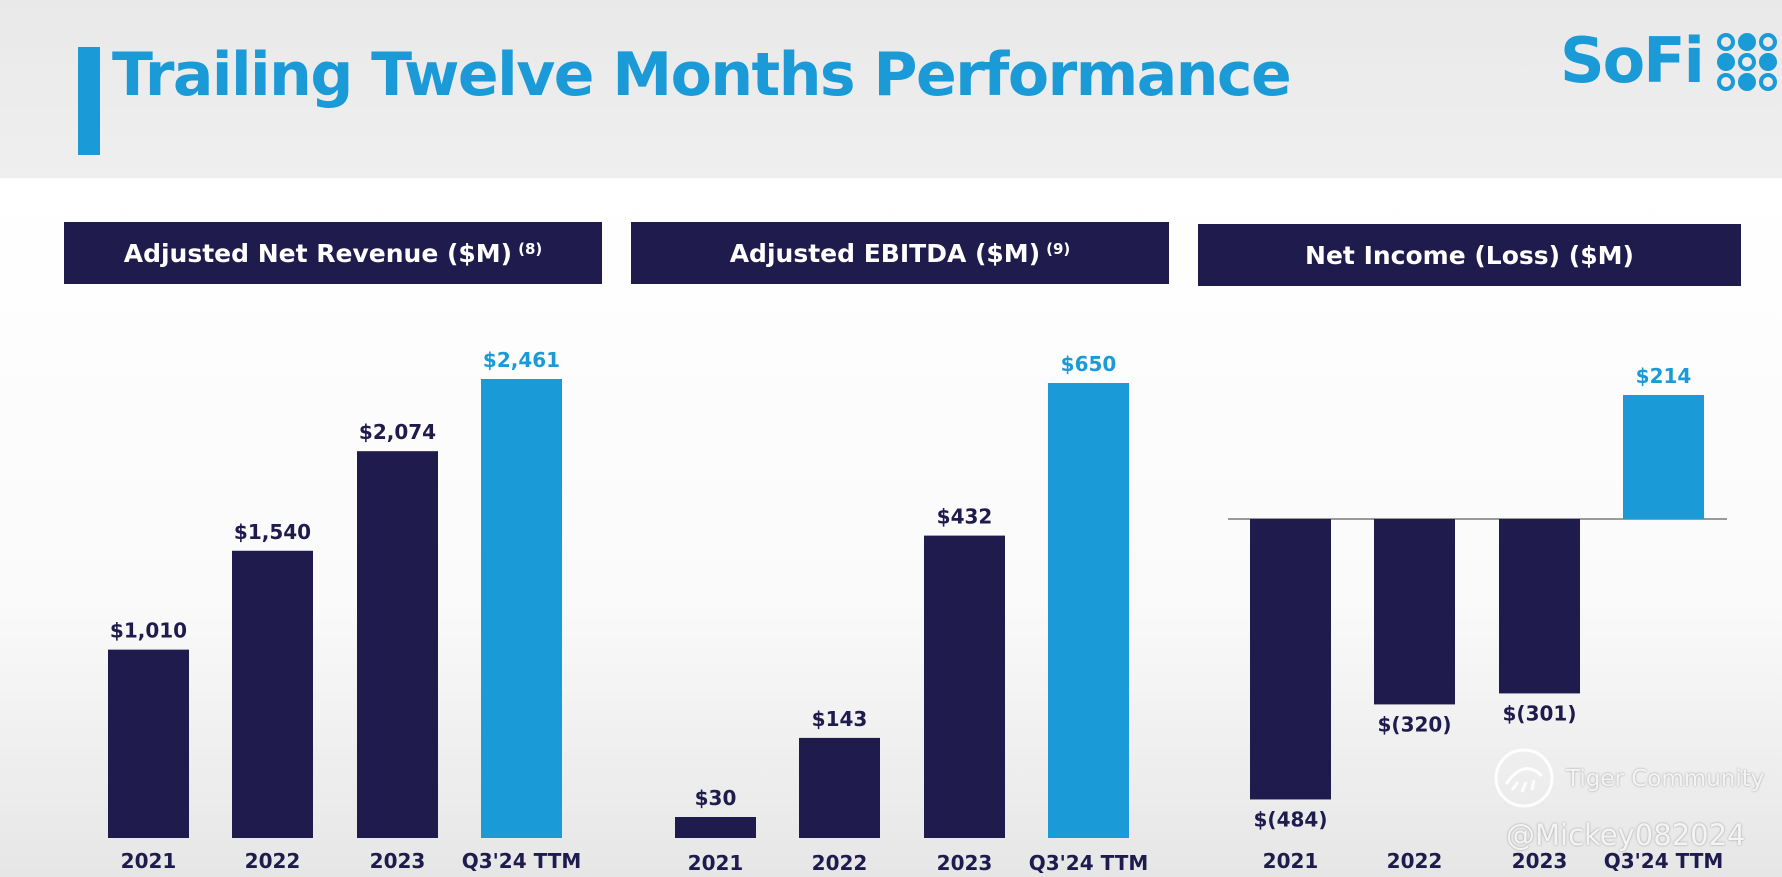 The width and height of the screenshot is (1782, 877). Describe the element at coordinates (530, 249) in the screenshot. I see `footnote-revenue: (8)` at that location.